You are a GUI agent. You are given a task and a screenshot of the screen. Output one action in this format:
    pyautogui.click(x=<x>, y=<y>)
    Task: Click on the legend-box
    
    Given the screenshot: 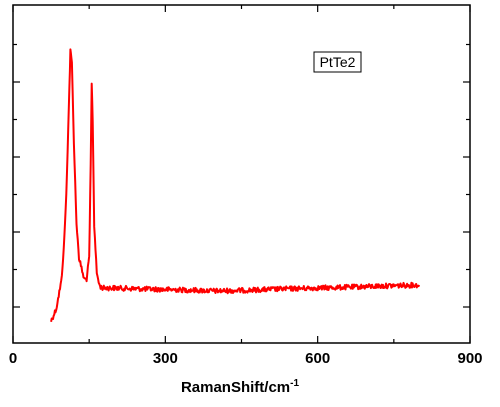 What is the action you would take?
    pyautogui.click(x=337, y=62)
    